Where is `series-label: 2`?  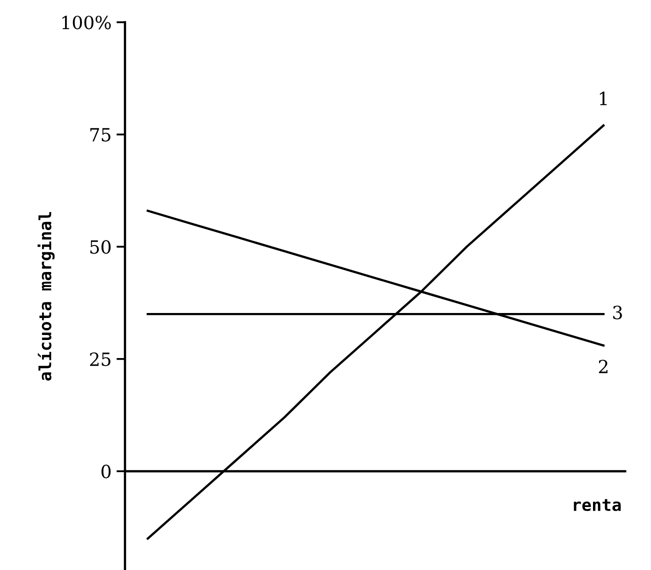 series-label: 2 is located at coordinates (603, 367).